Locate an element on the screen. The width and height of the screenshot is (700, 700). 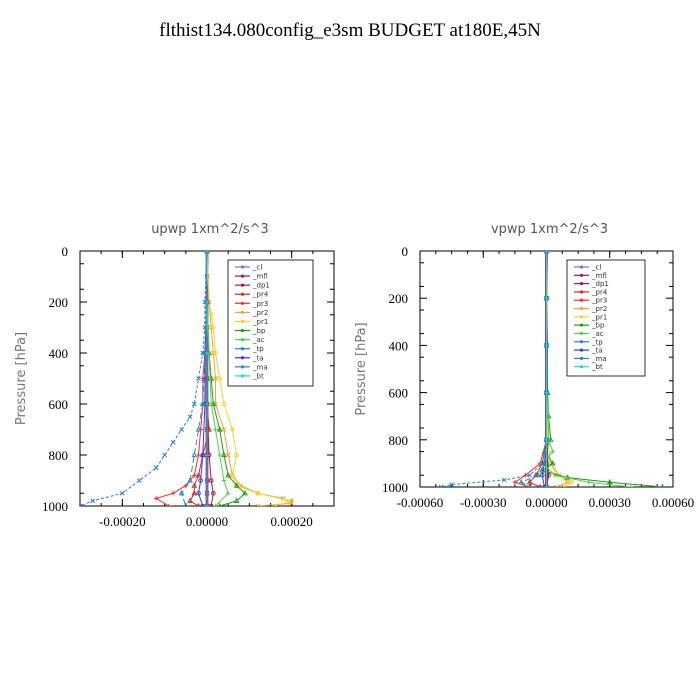
legend-label: _bt is located at coordinates (597, 367).